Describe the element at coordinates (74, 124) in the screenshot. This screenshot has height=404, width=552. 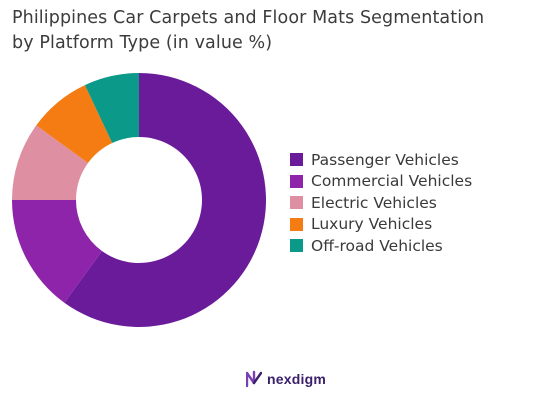
I see `donut-slice-luxury-vehicles` at that location.